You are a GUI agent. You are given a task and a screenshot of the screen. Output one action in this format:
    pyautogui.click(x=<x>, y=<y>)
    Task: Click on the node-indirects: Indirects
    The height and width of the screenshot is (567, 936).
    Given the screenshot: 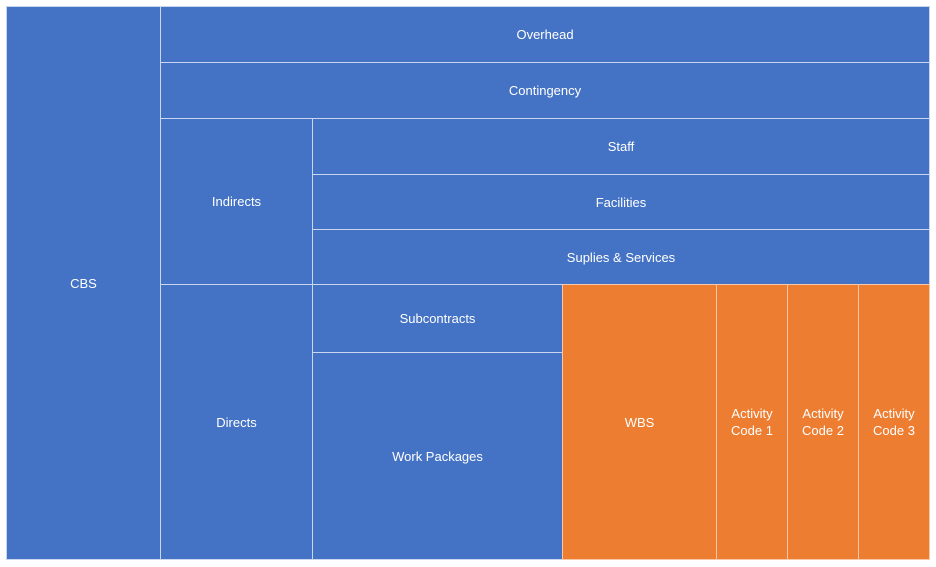 What is the action you would take?
    pyautogui.click(x=236, y=201)
    